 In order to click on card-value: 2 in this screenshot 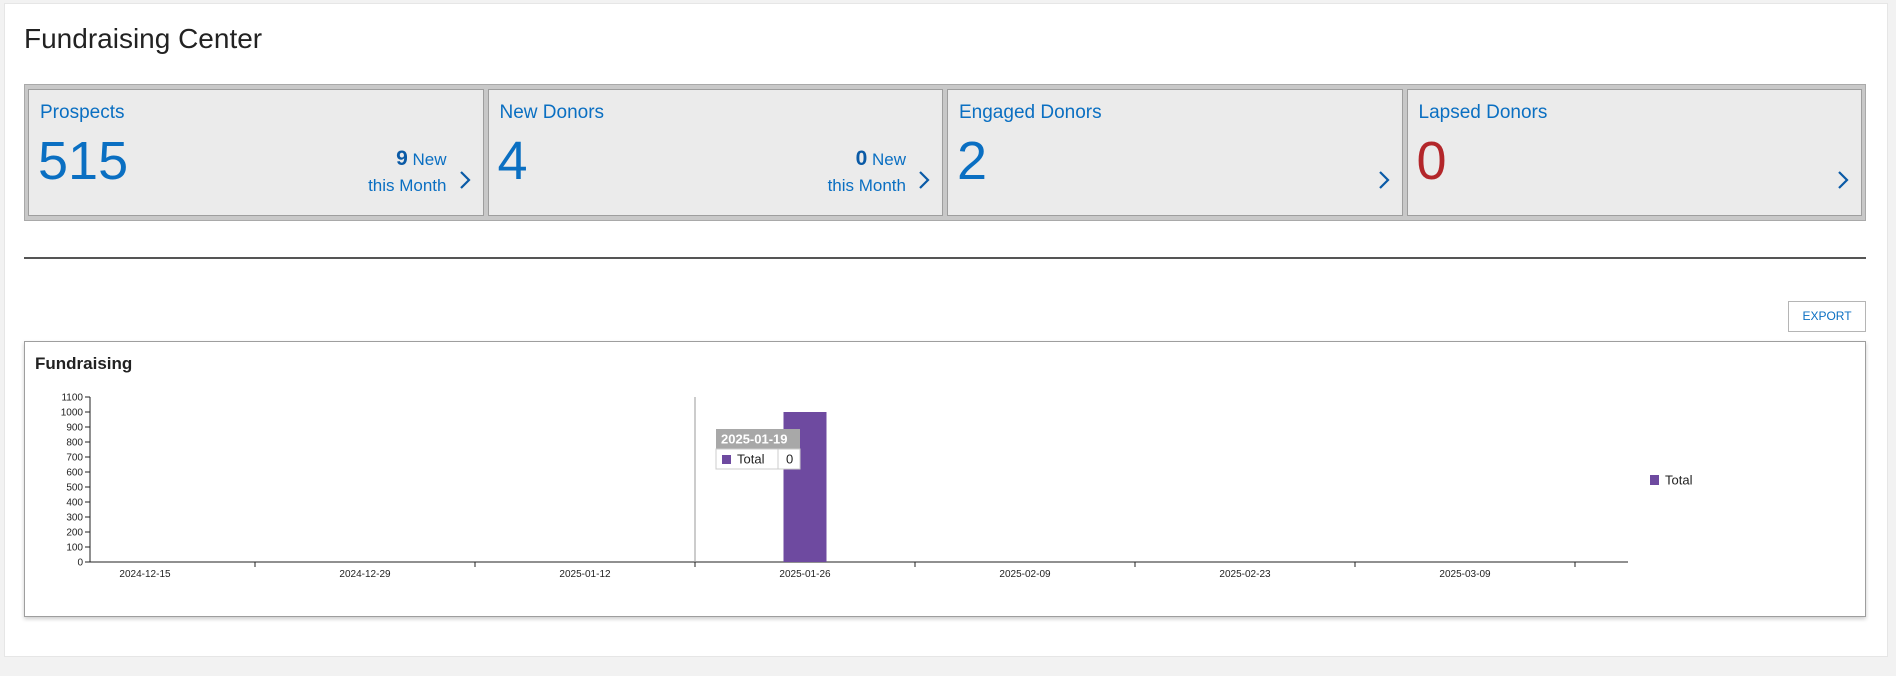, I will do `click(972, 161)`.